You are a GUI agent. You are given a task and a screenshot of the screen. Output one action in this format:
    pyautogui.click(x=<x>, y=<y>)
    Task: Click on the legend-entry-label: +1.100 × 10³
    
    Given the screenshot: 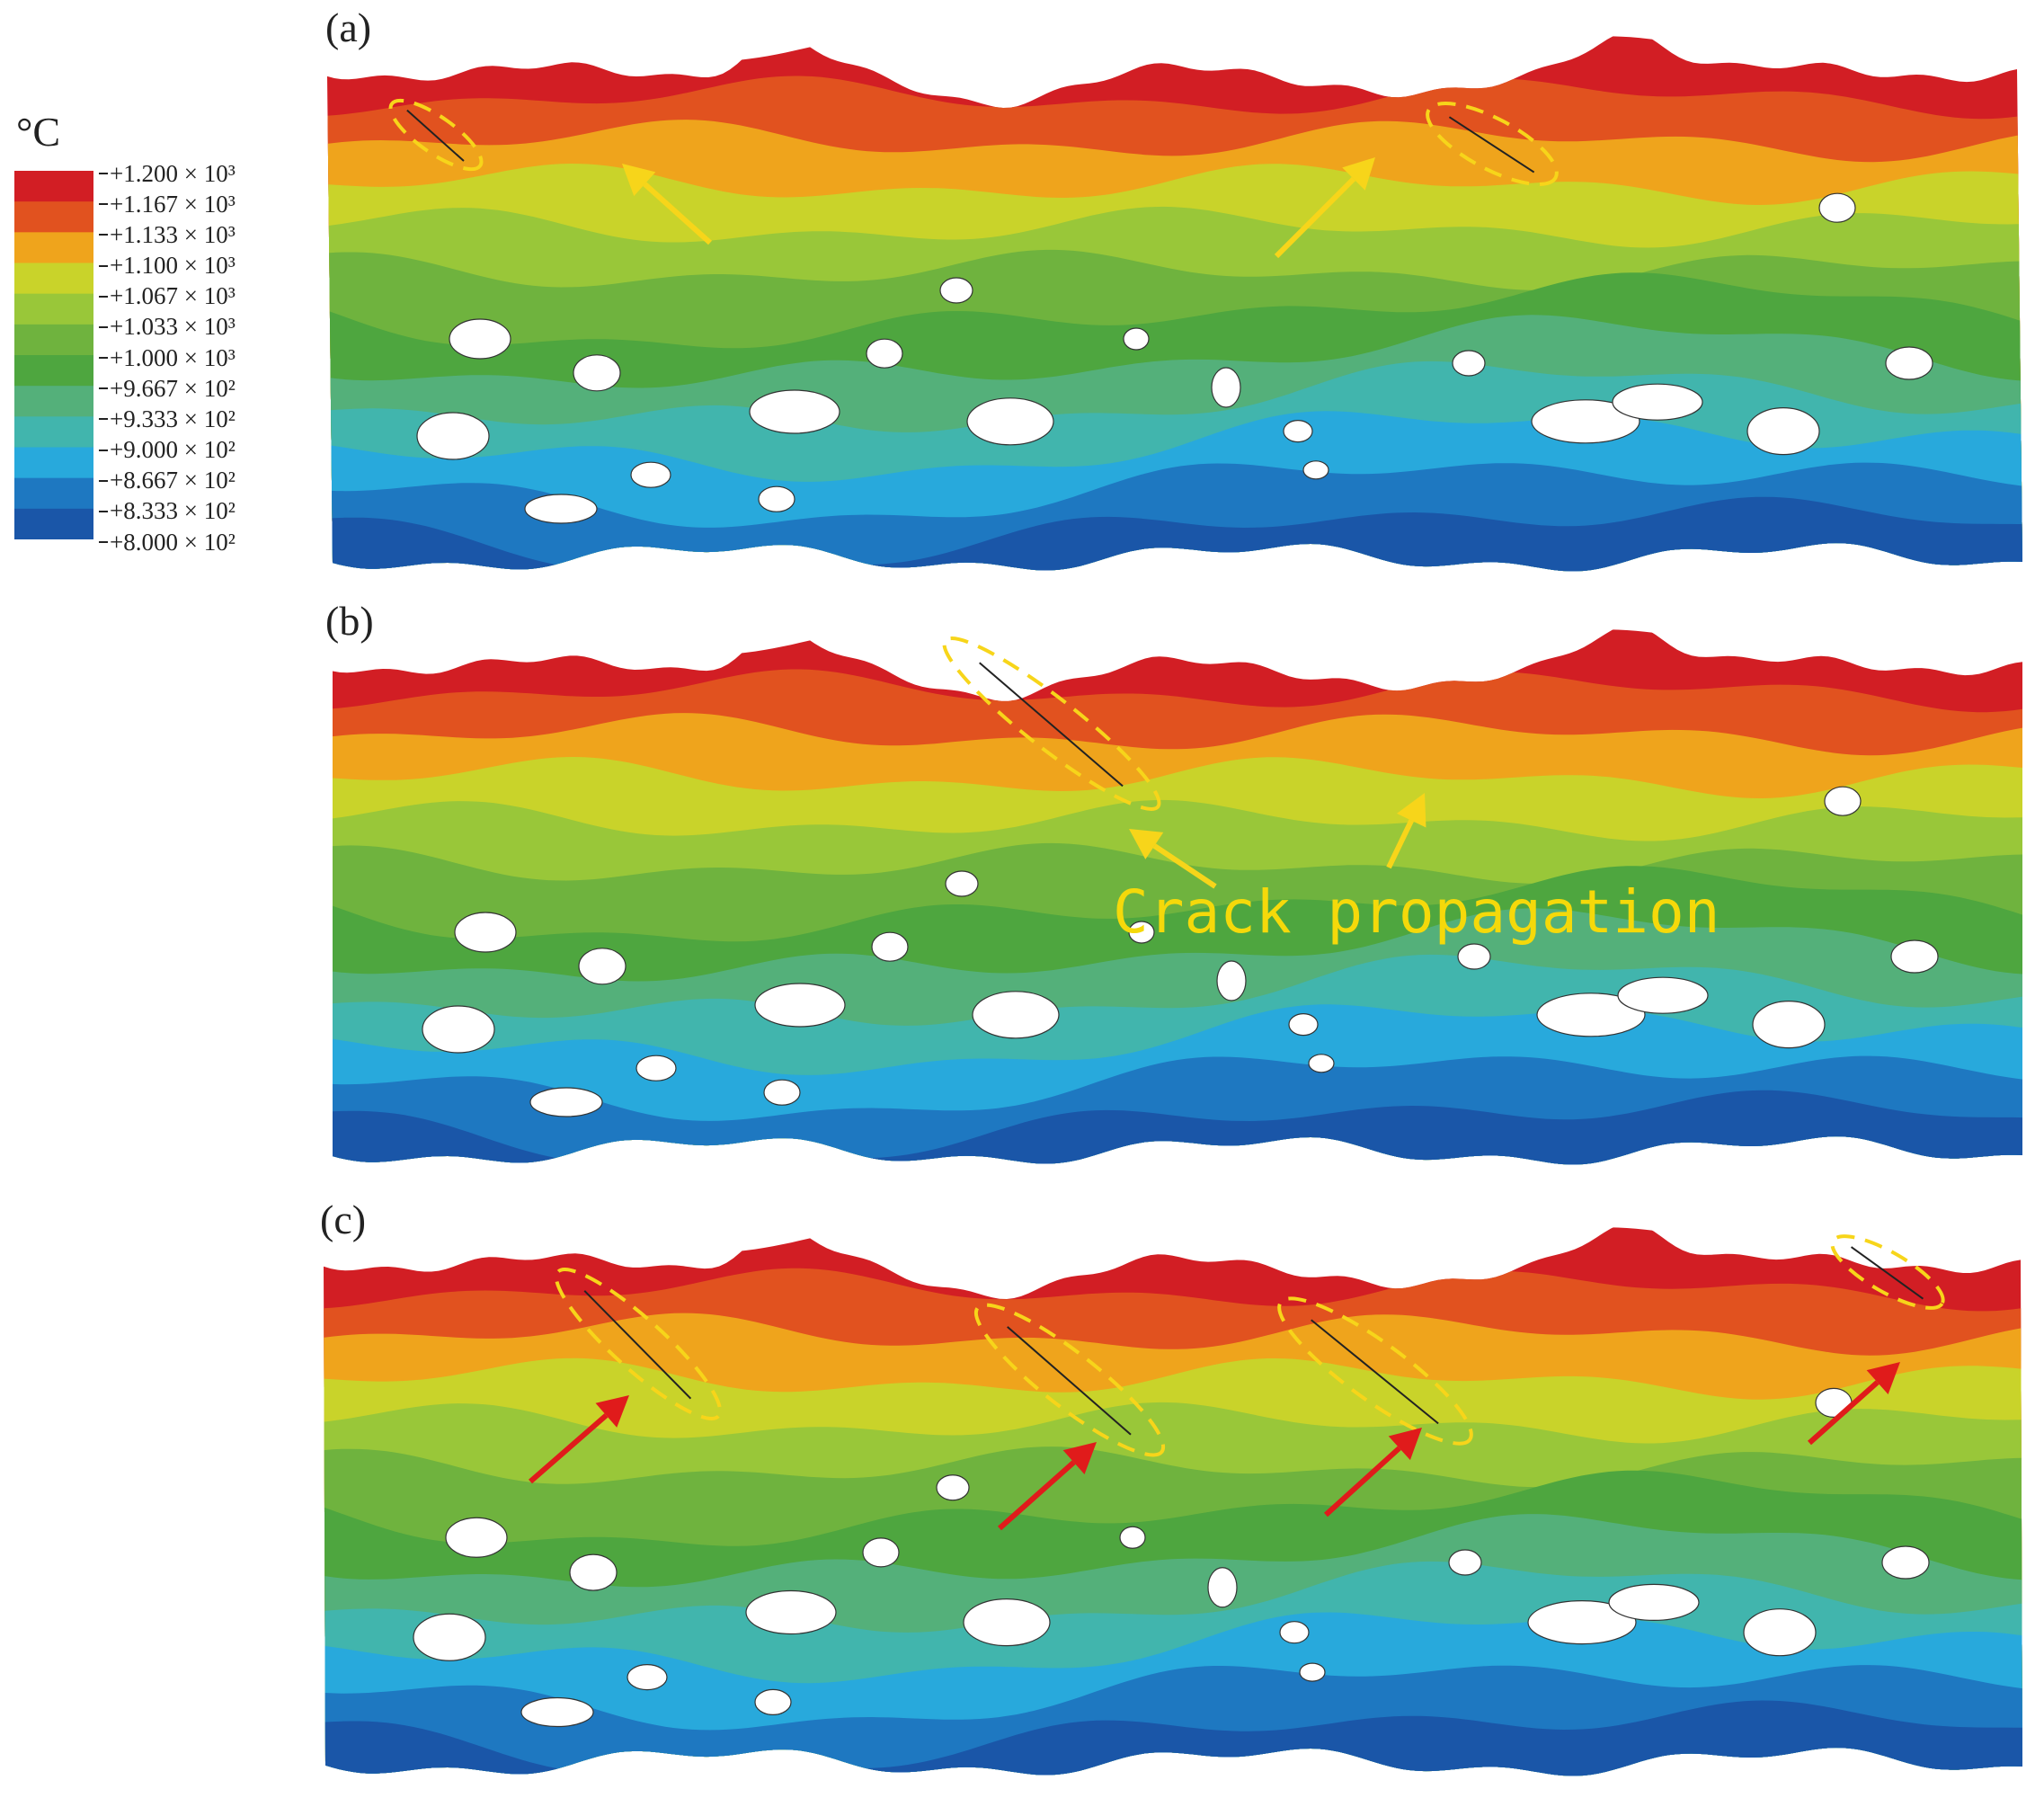 What is the action you would take?
    pyautogui.click(x=173, y=265)
    